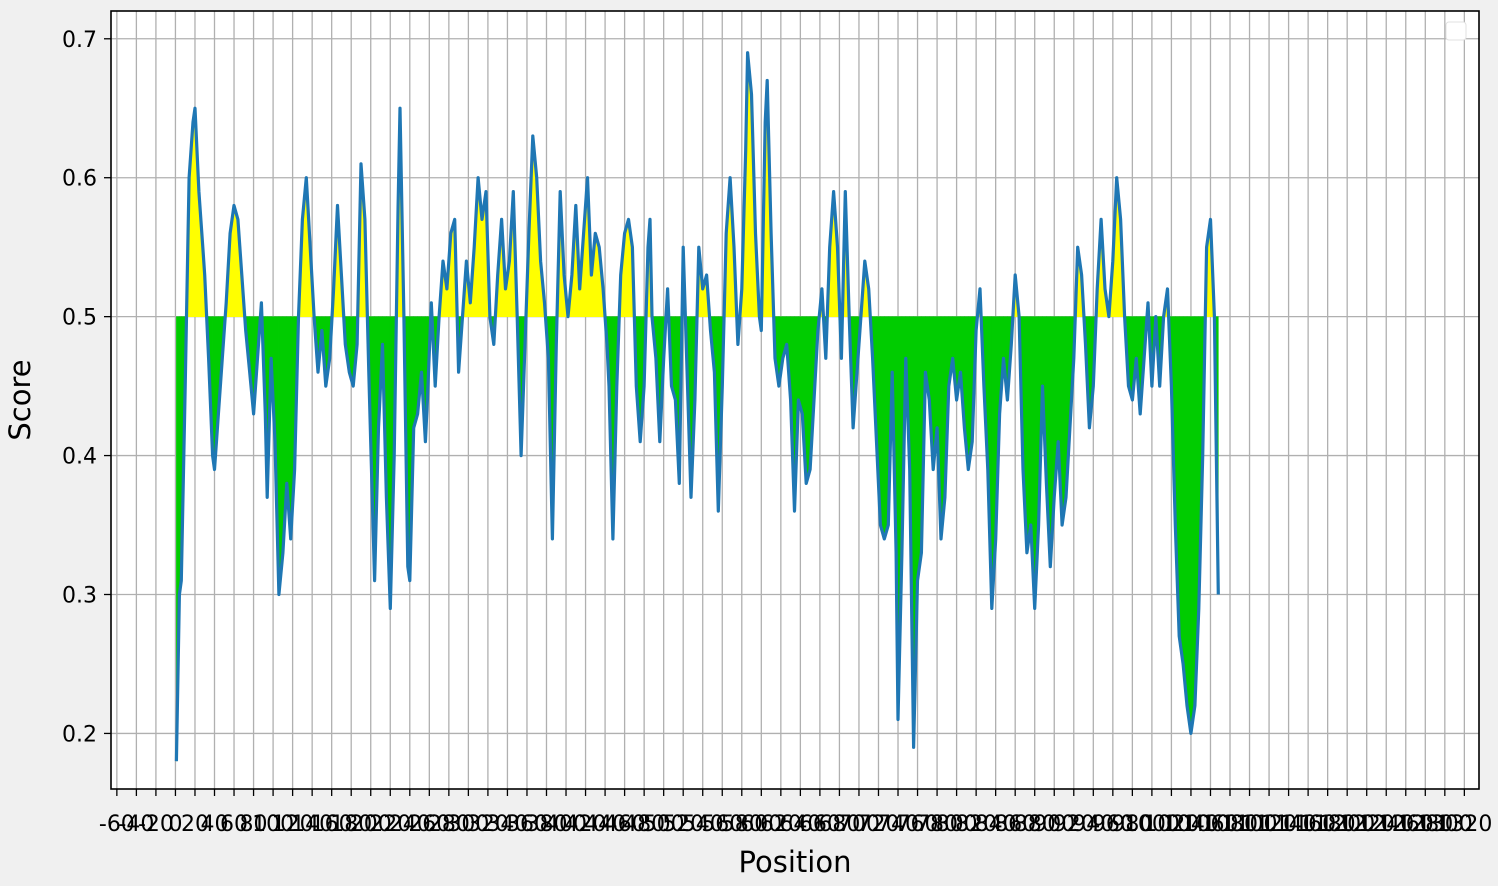 This screenshot has width=1498, height=886. What do you see at coordinates (1386, 824) in the screenshot?
I see `x-tick-label: 1240` at bounding box center [1386, 824].